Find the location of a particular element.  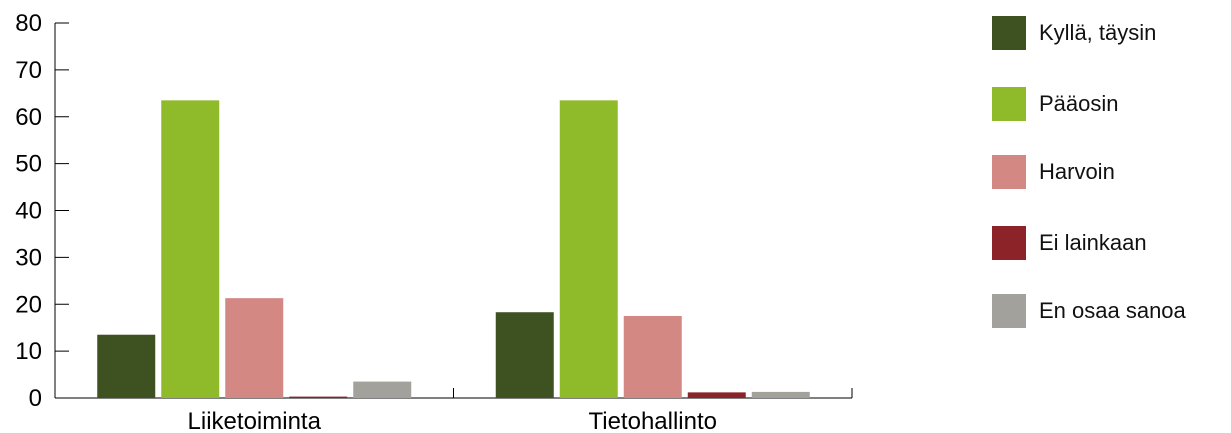

legend-label: Kyllä, täysin is located at coordinates (1098, 32).